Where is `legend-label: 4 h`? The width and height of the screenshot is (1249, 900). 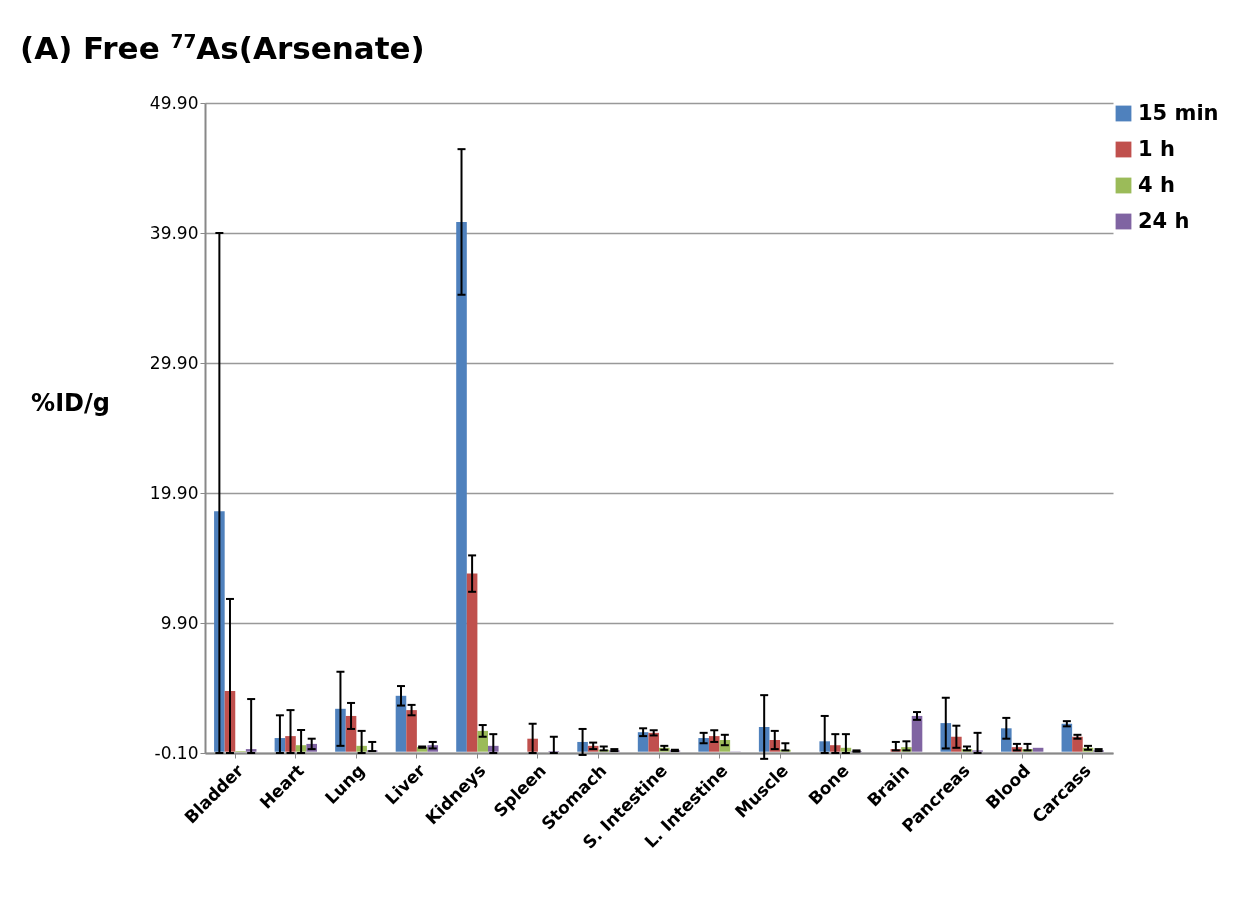
legend-label: 4 h is located at coordinates (1156, 184).